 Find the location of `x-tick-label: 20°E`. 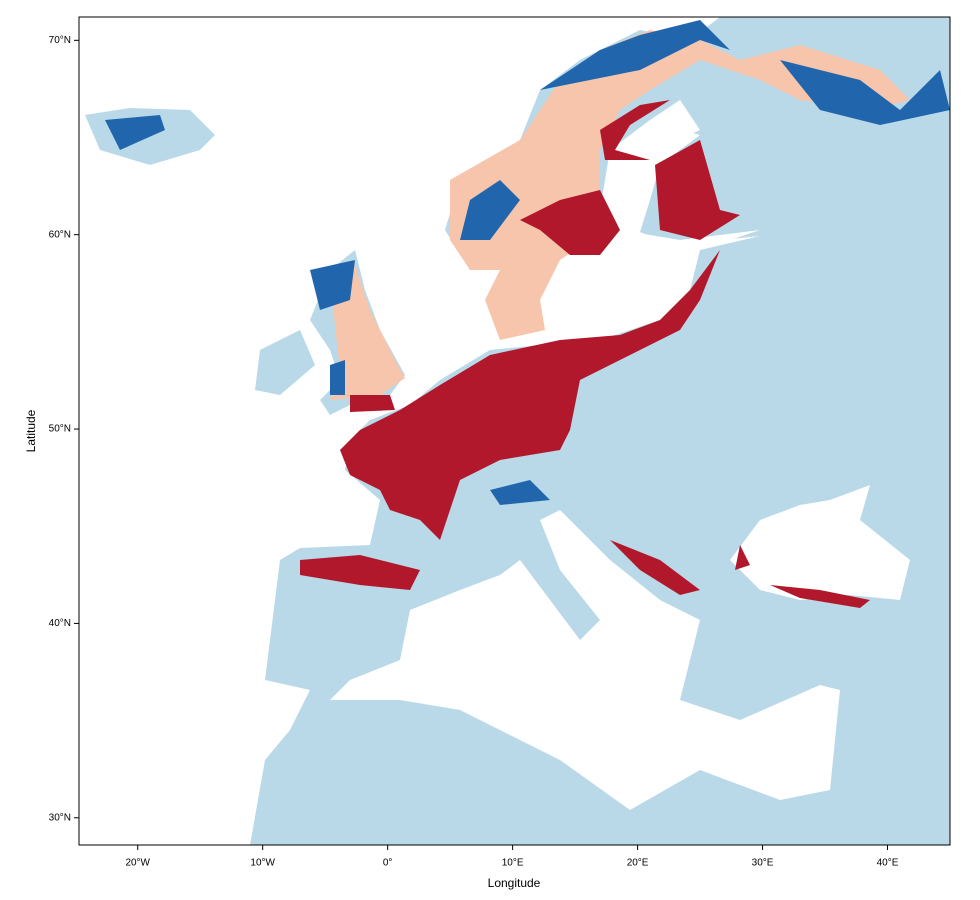

x-tick-label: 20°E is located at coordinates (638, 863).